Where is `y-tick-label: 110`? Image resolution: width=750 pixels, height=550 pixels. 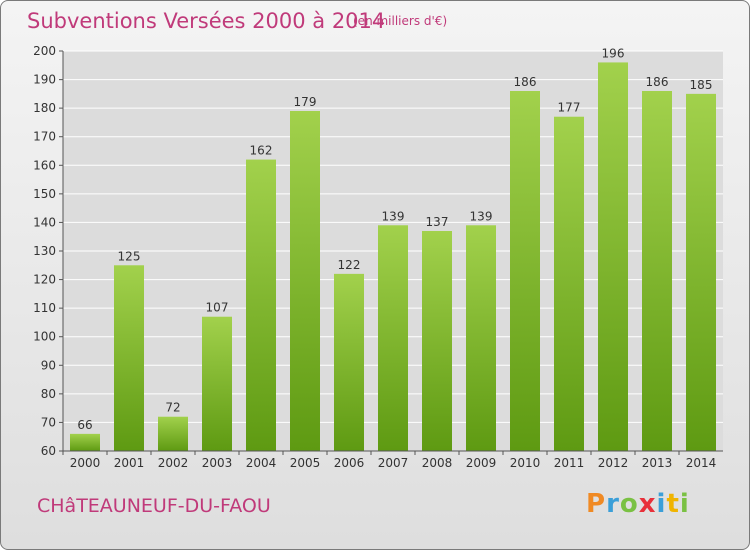
y-tick-label: 110 is located at coordinates (44, 308).